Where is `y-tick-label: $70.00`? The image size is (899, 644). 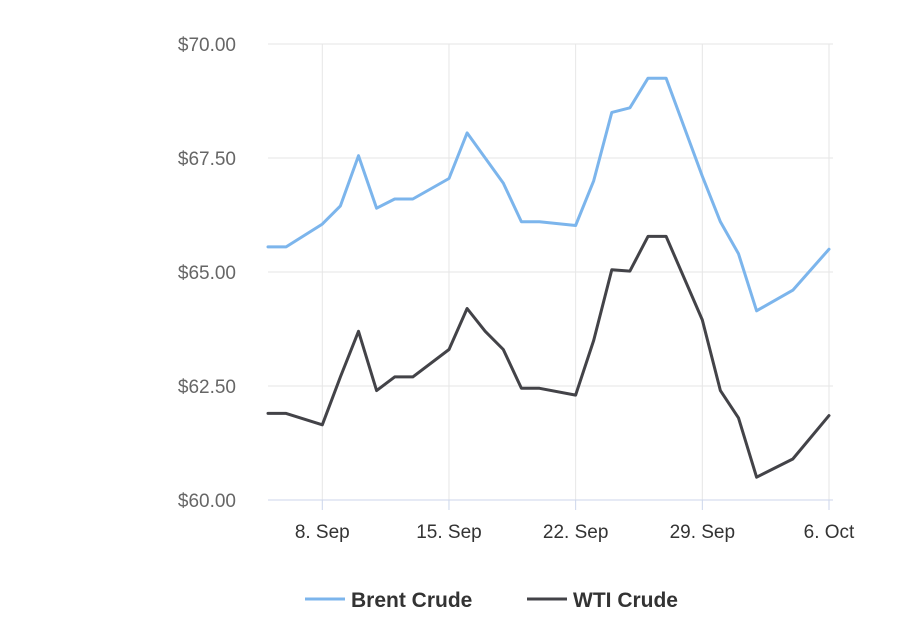 y-tick-label: $70.00 is located at coordinates (207, 45).